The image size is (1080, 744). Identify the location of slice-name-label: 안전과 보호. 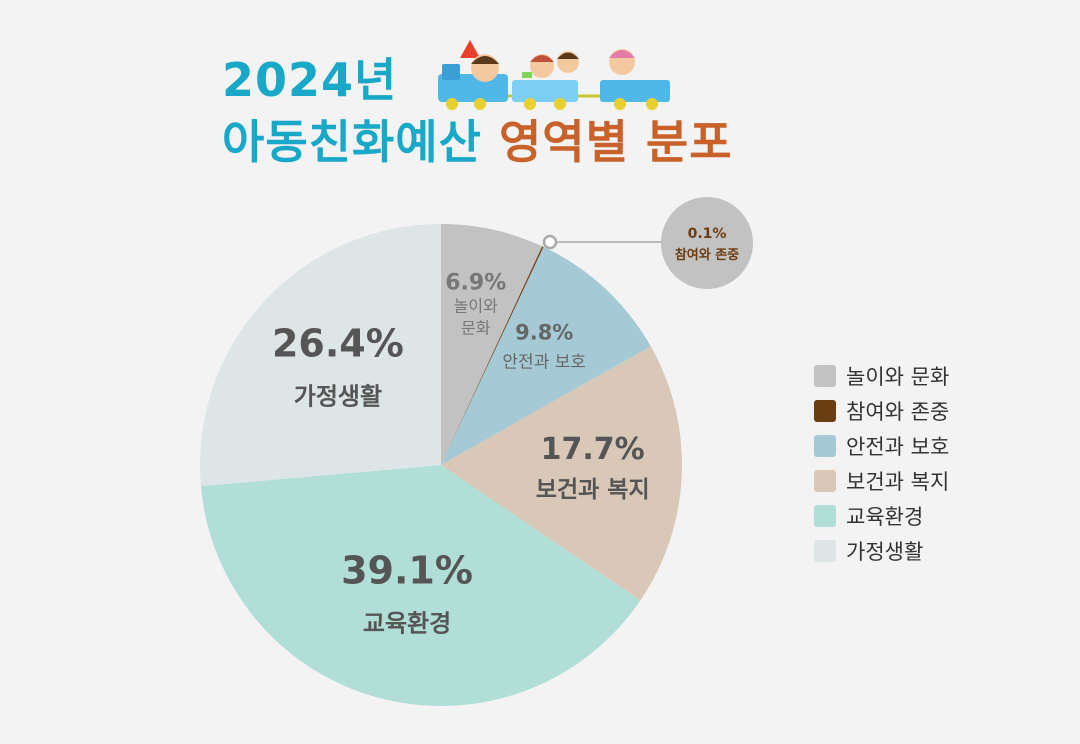
(544, 363).